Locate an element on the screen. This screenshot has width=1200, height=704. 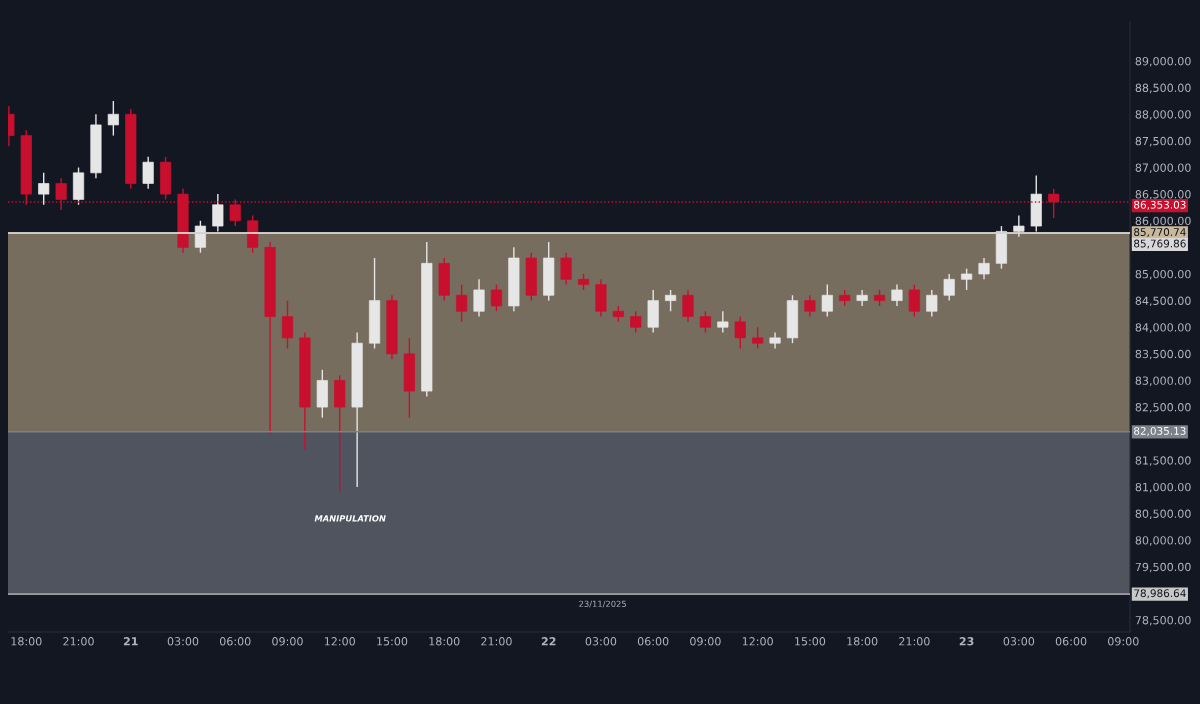
y-tick-label: 84,500.00 is located at coordinates (1163, 301).